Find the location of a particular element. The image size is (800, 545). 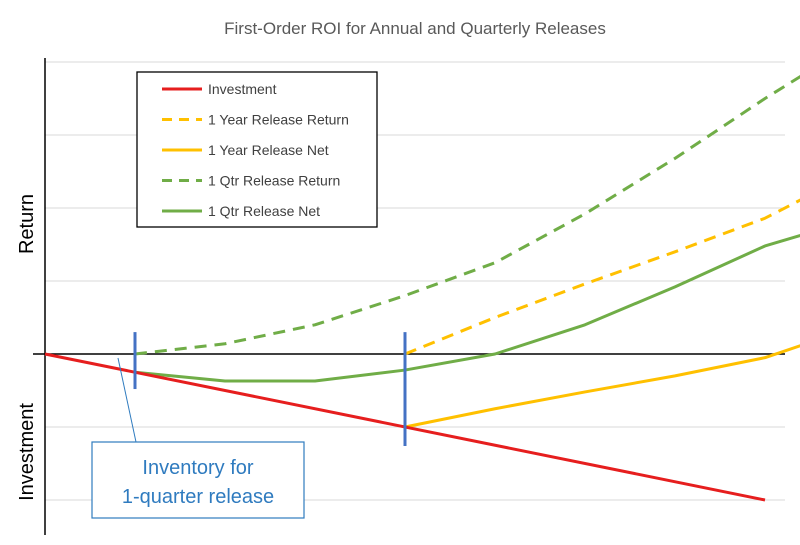

marker-layer is located at coordinates (270, 389).